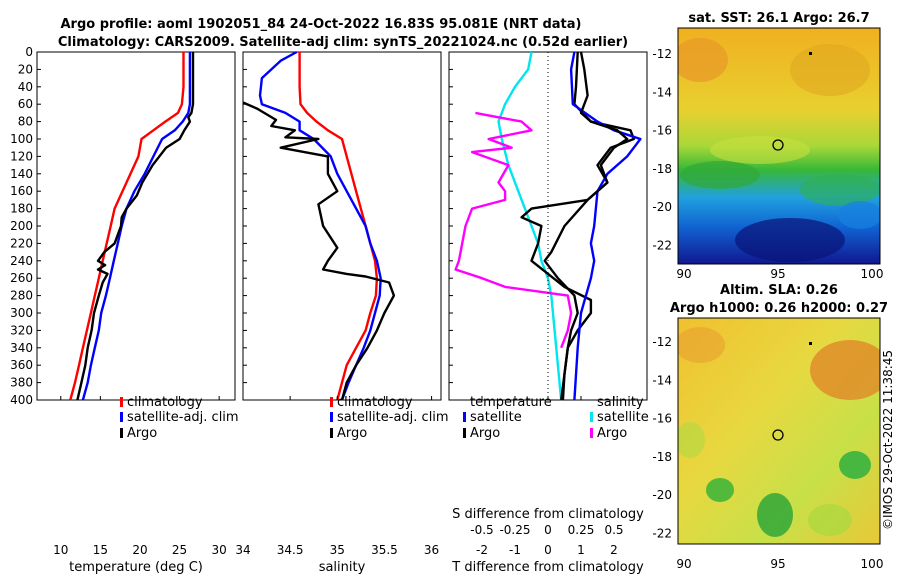 Image resolution: width=900 pixels, height=580 pixels. What do you see at coordinates (703, 60) in the screenshot?
I see `sst-warm-patch` at bounding box center [703, 60].